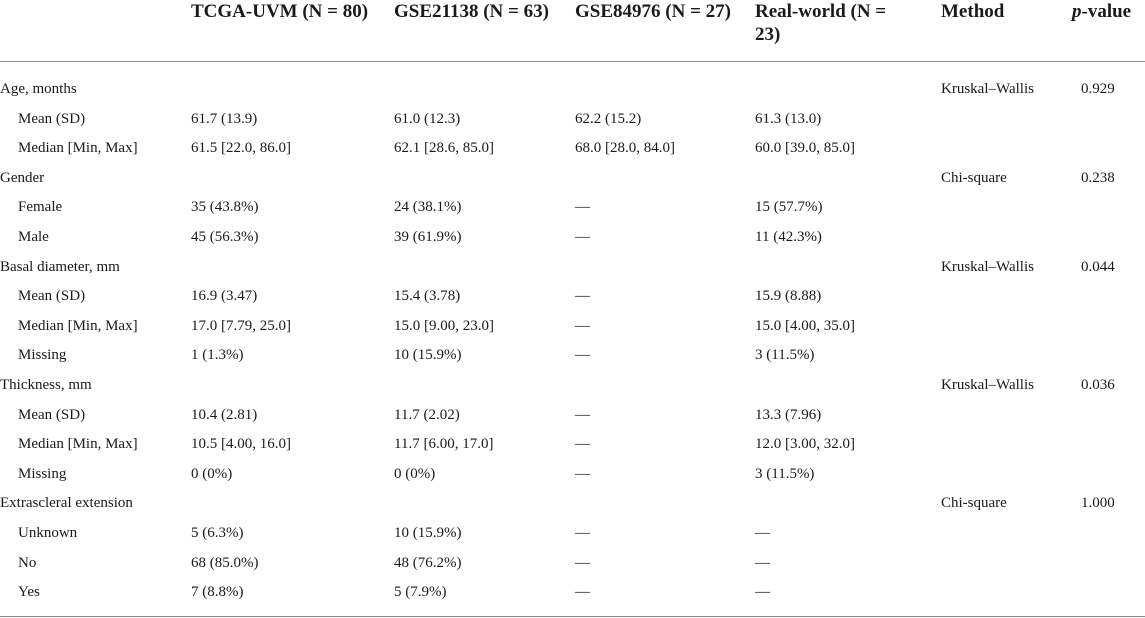 This screenshot has width=1145, height=618. I want to click on cell-gse21138: 48 (76.2%), so click(428, 562).